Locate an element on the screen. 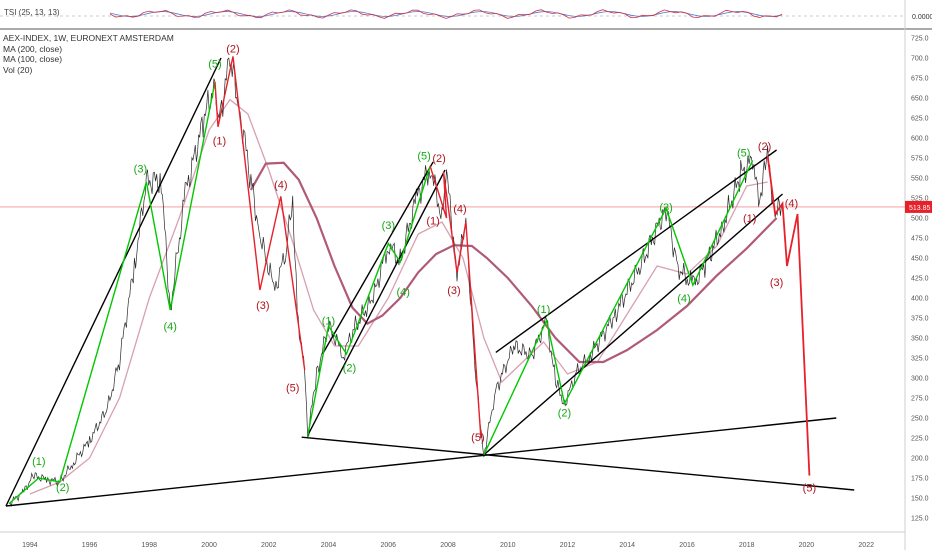 The width and height of the screenshot is (932, 550). y-tick-label: 250.0 is located at coordinates (920, 419).